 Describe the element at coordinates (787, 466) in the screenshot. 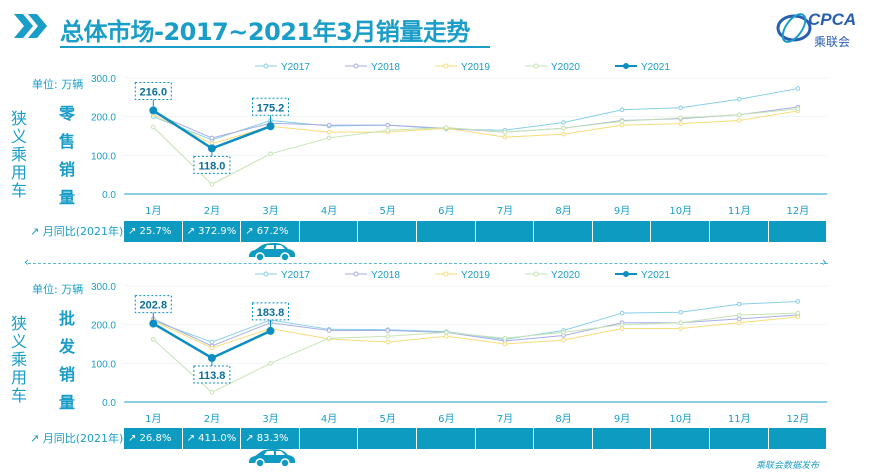

I see `footer-text: 乘联会数据发布` at that location.